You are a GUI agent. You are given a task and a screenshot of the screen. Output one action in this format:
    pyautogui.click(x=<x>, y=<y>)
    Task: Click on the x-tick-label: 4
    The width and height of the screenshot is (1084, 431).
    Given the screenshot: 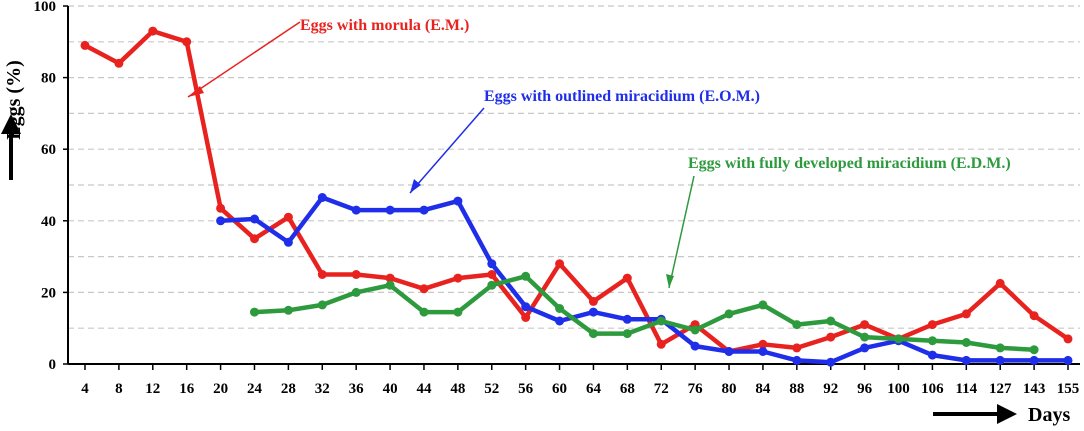 What is the action you would take?
    pyautogui.click(x=85, y=389)
    